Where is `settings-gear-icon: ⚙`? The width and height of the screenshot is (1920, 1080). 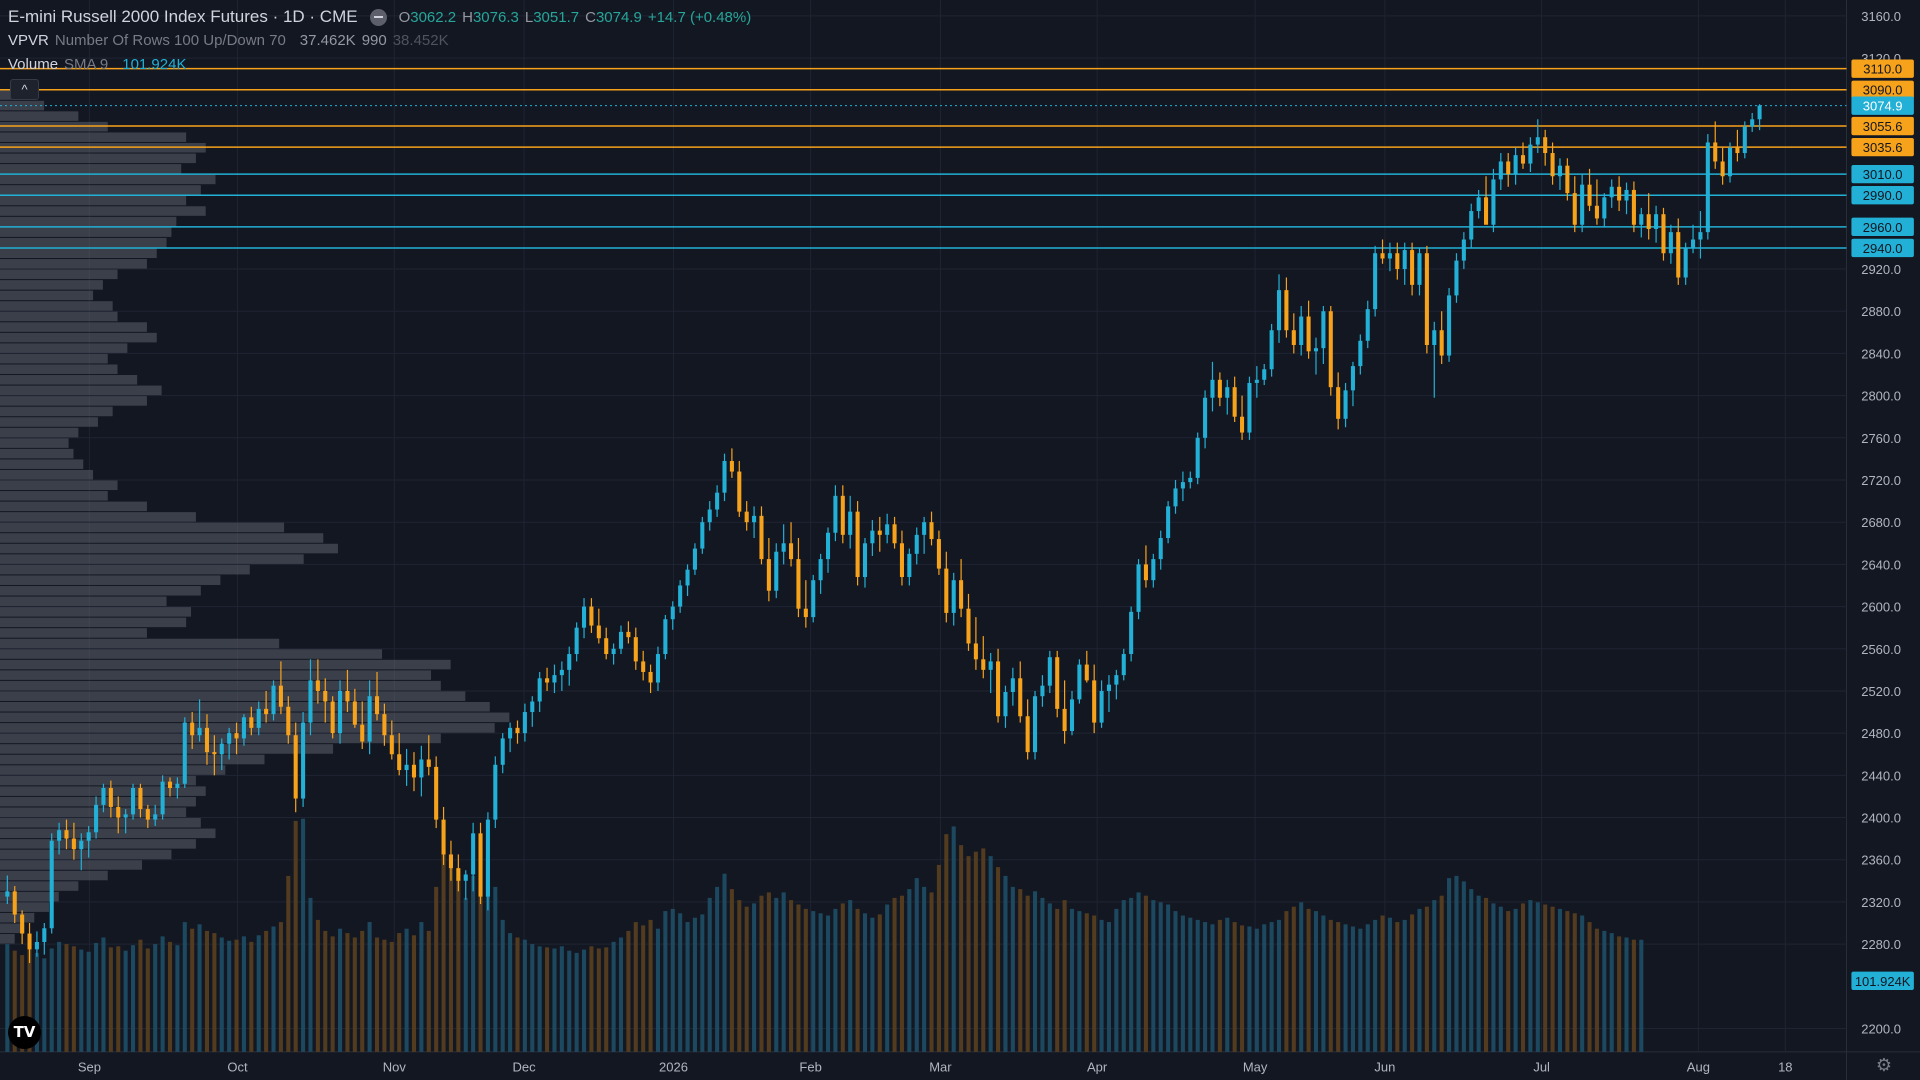 settings-gear-icon: ⚙ is located at coordinates (1884, 1065).